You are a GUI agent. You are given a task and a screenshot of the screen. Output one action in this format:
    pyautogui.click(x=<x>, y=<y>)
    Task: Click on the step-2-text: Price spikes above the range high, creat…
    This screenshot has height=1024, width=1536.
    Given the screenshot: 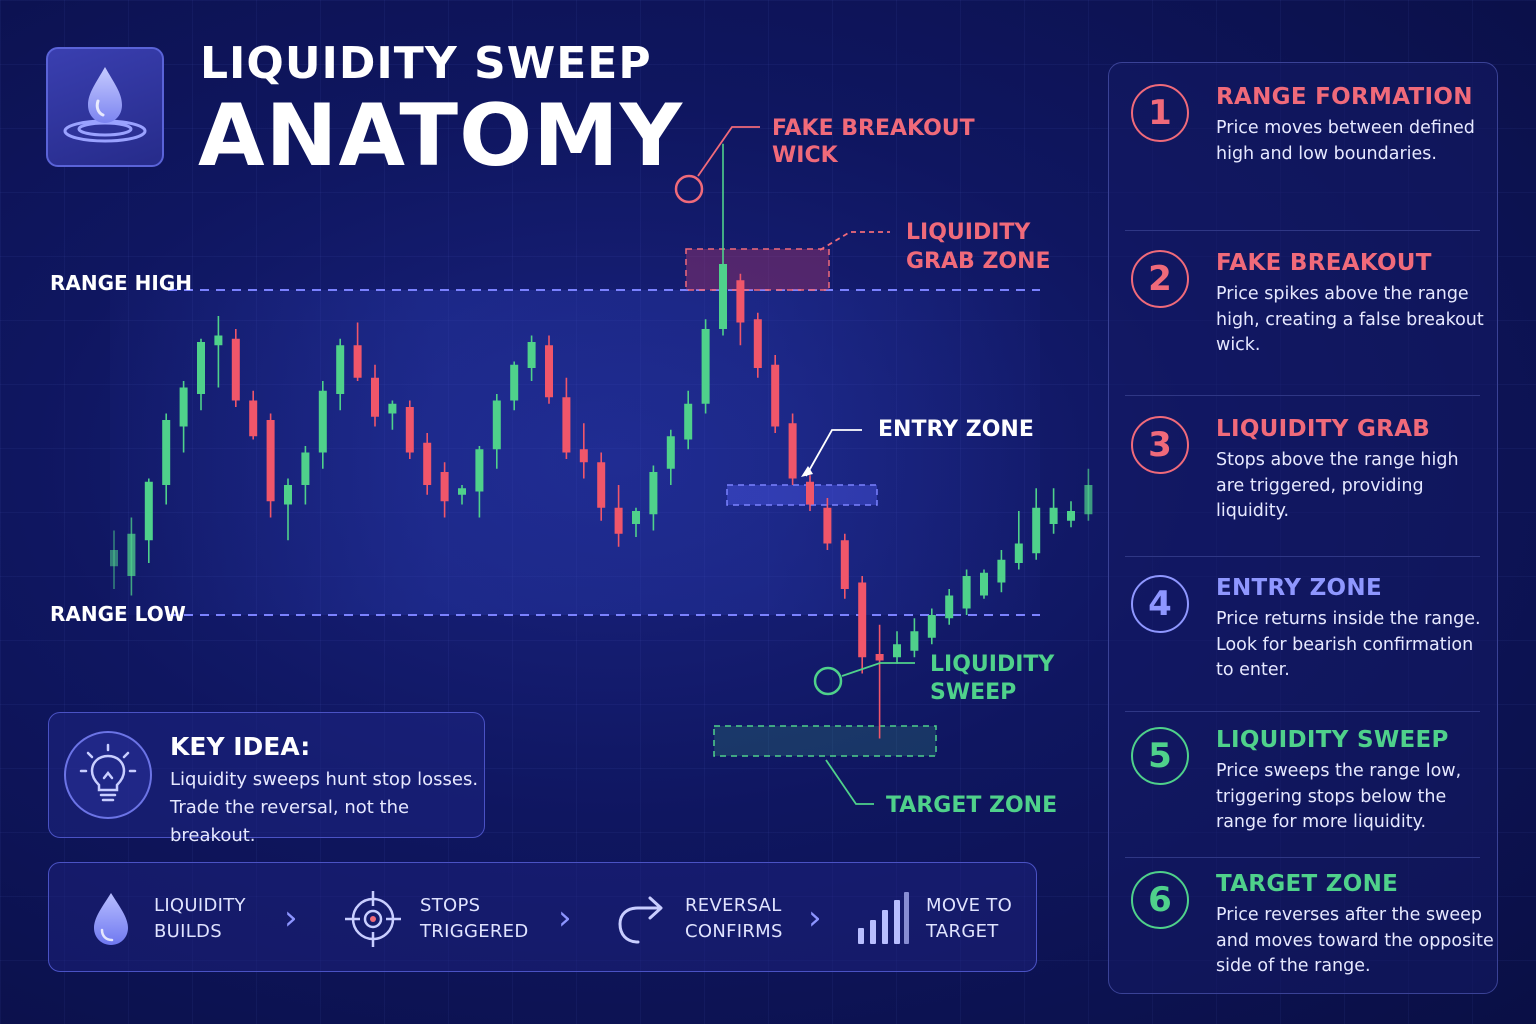 What is the action you would take?
    pyautogui.click(x=1350, y=319)
    